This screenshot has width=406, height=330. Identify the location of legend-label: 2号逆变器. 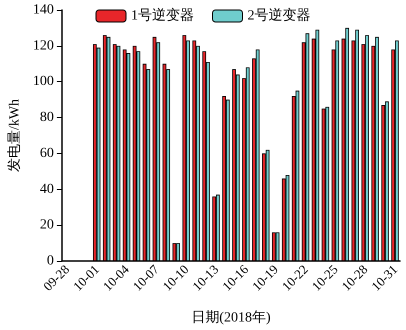
(279, 16).